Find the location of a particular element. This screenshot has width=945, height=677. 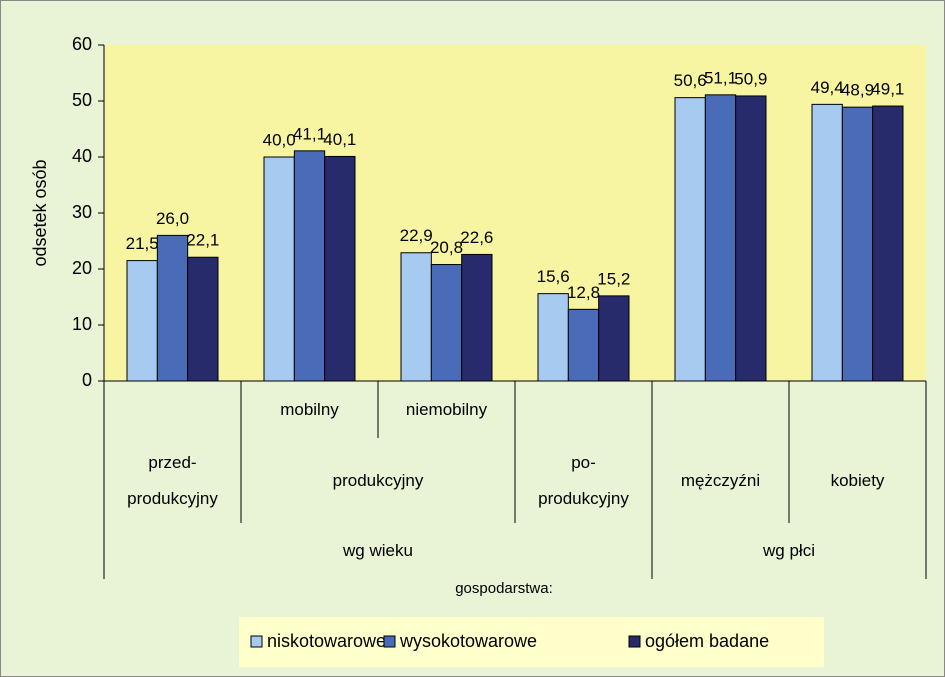

legend-label: niskotowarowe is located at coordinates (326, 641).